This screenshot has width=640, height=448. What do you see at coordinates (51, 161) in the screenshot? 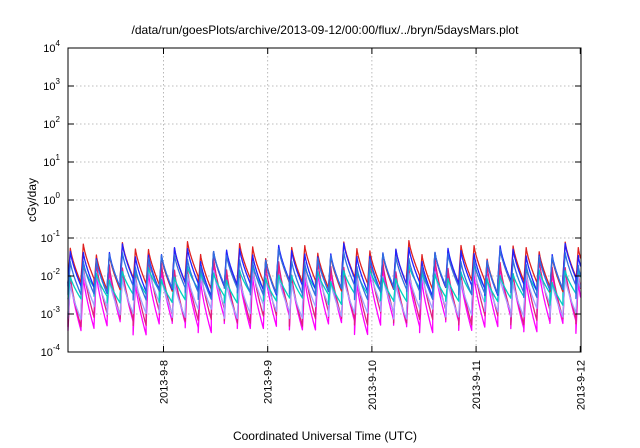
I see `y-tick-label: 10¹` at bounding box center [51, 161].